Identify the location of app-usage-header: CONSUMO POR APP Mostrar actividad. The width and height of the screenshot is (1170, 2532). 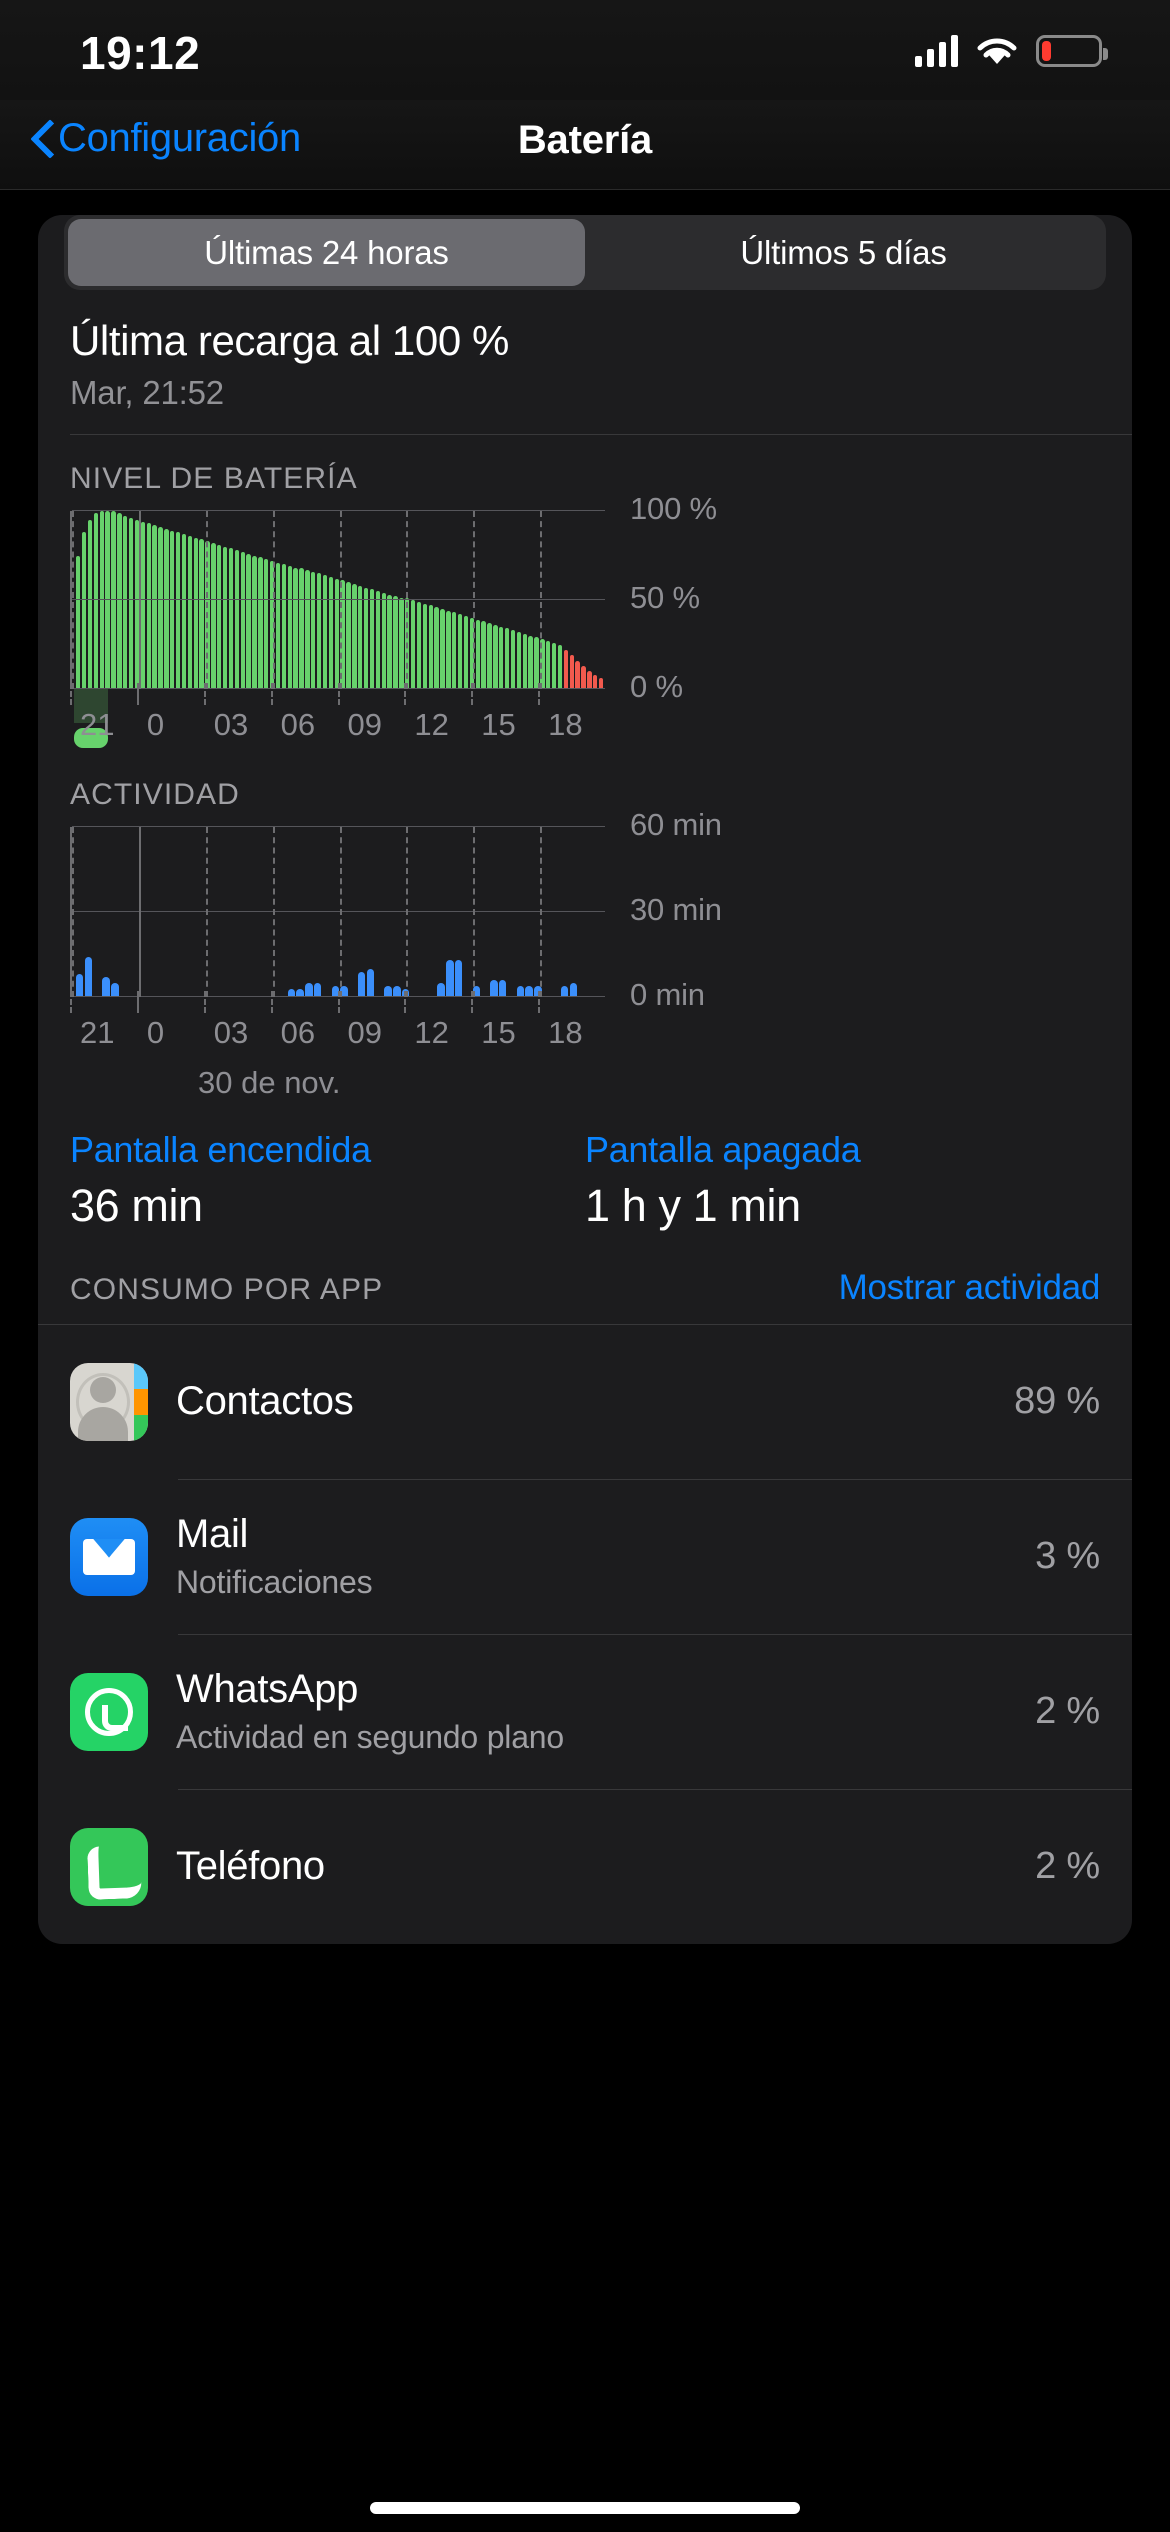
(585, 1278).